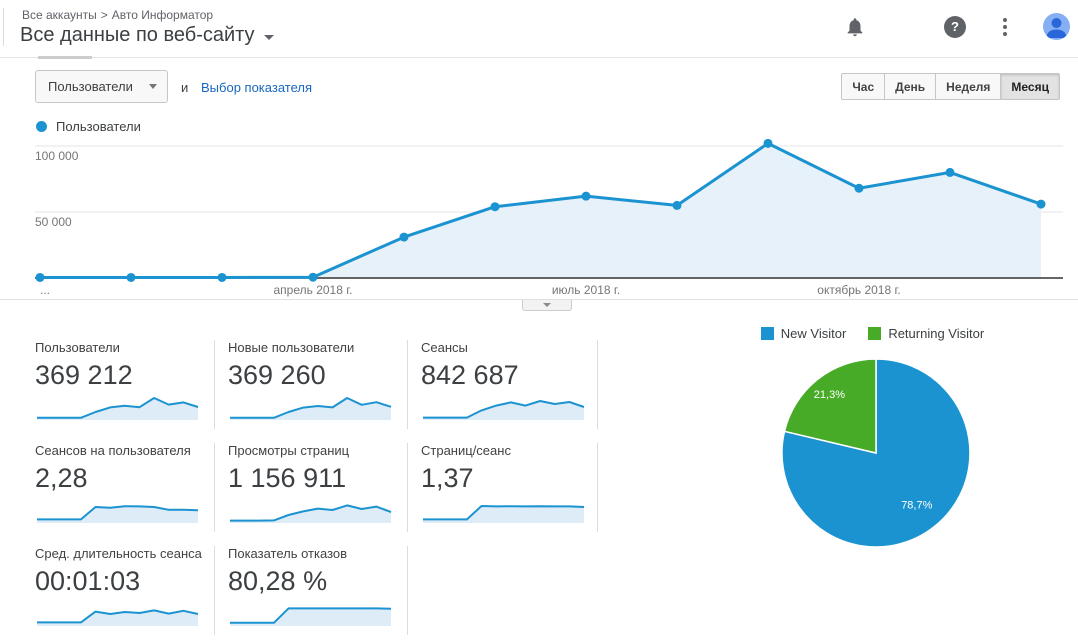 The image size is (1078, 642). What do you see at coordinates (289, 450) in the screenshot?
I see `metric-label: Просмотры страниц` at bounding box center [289, 450].